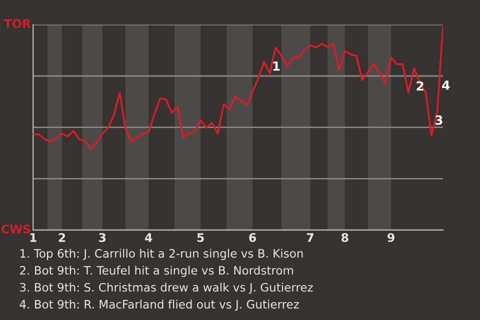 This screenshot has width=480, height=320. I want to click on x-tick-label: 8, so click(345, 237).